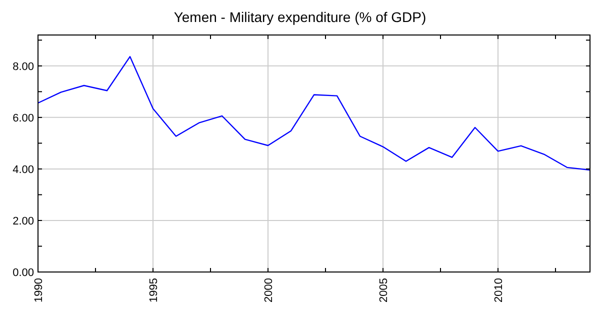  I want to click on x-tick-label: 2005, so click(384, 290).